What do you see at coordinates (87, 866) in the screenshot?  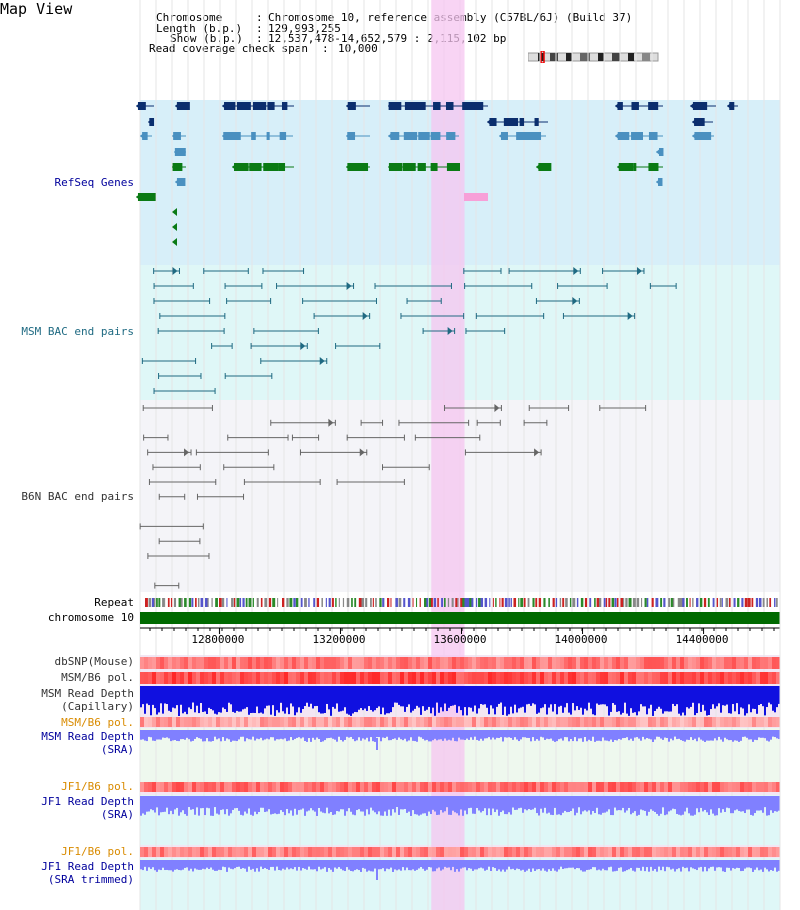 I see `jf1-read-depth-trim-label-1: JF1 Read Depth` at bounding box center [87, 866].